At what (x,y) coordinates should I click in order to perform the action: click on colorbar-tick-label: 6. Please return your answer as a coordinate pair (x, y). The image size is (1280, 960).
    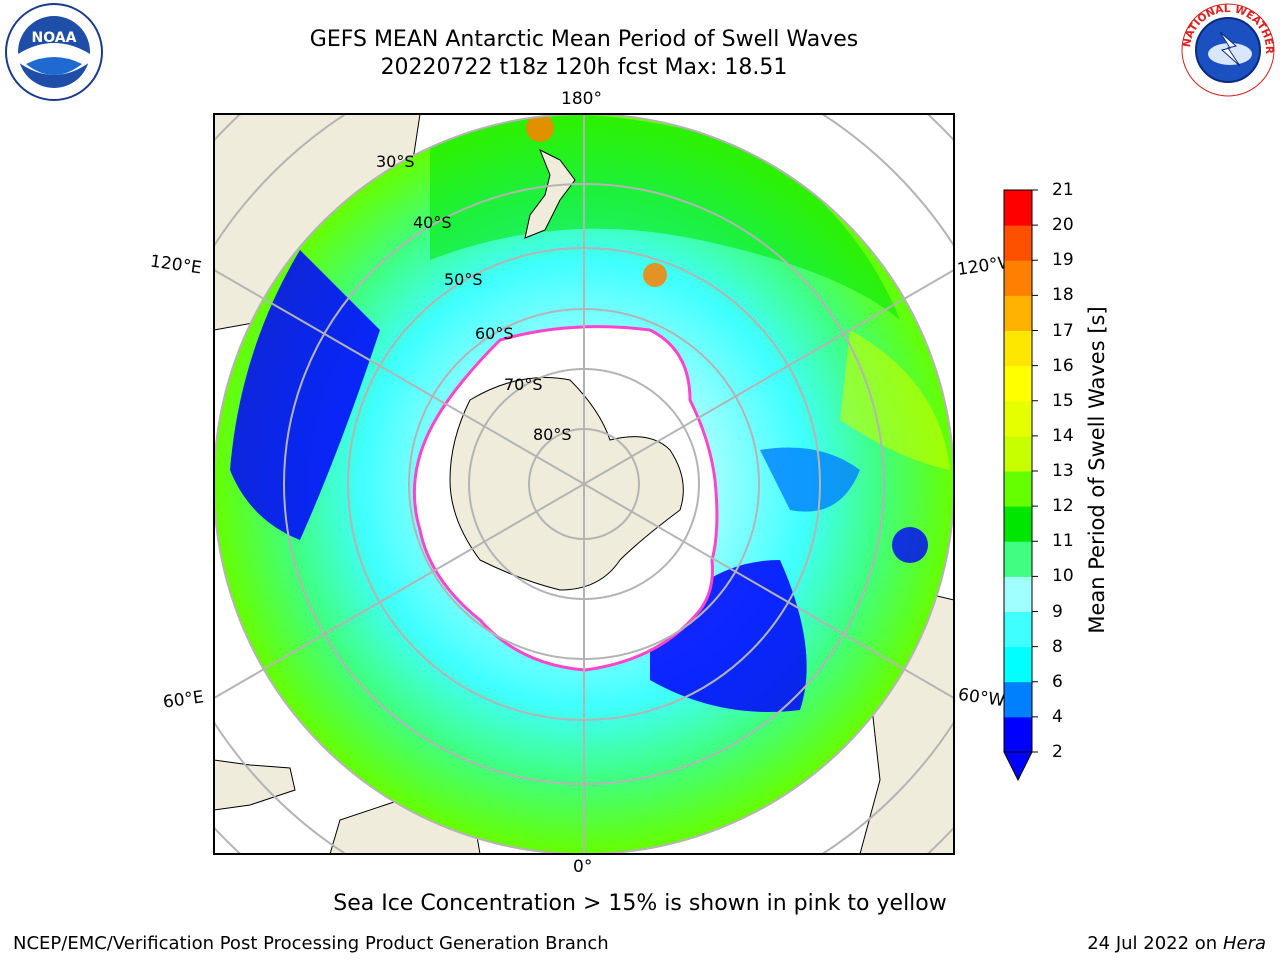
    Looking at the image, I should click on (1057, 681).